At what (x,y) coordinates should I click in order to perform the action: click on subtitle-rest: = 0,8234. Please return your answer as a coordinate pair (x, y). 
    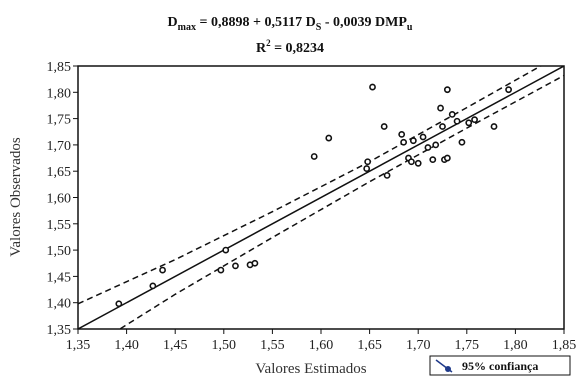
    Looking at the image, I should click on (297, 48).